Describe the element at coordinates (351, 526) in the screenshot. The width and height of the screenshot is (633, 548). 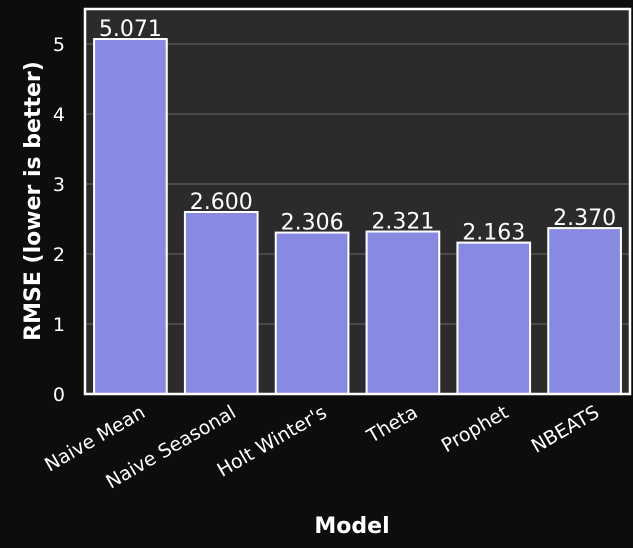
I see `x-axis-title: Model` at that location.